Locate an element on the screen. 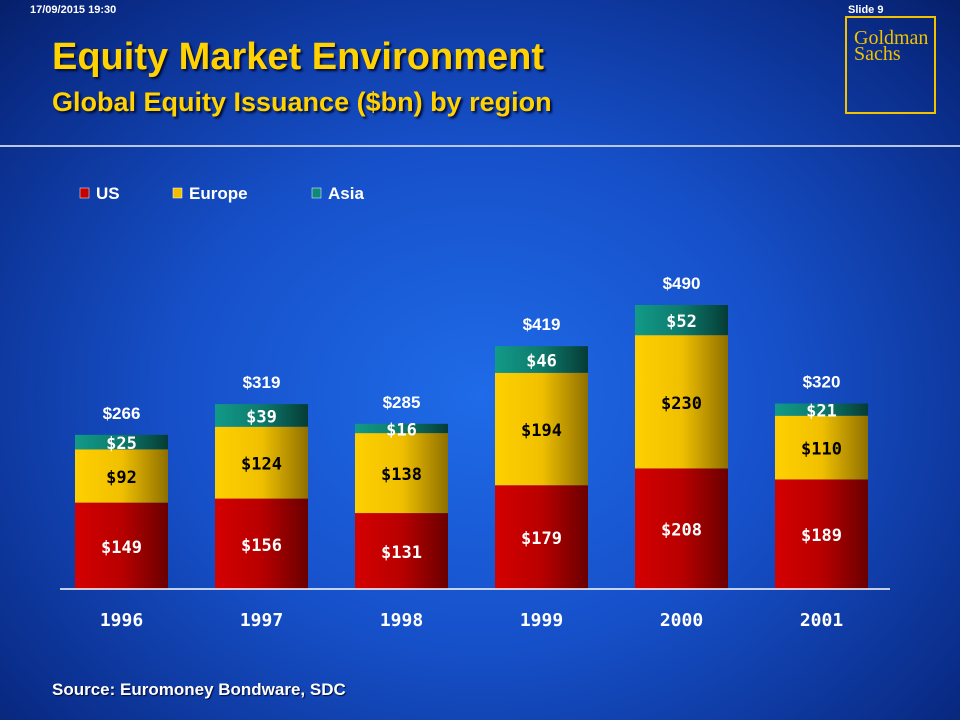 This screenshot has width=960, height=720. total-label-1999: $419 is located at coordinates (542, 324).